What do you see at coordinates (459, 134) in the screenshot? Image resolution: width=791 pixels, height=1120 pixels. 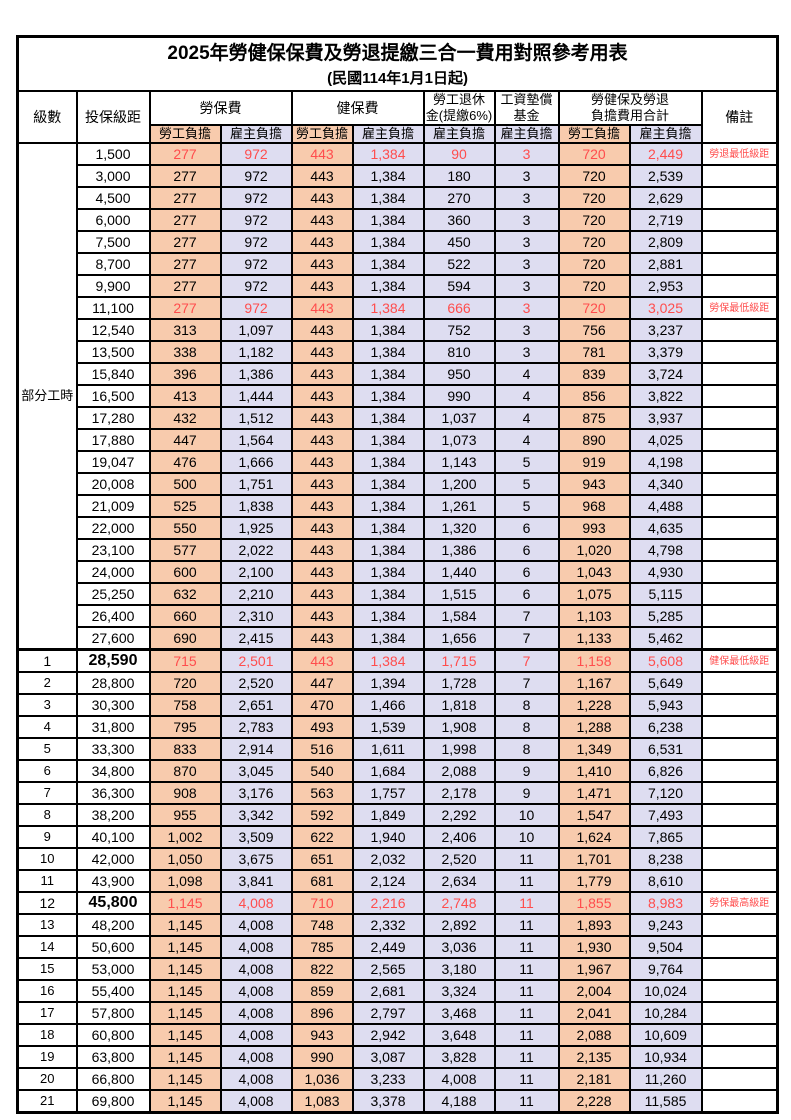 I see `subheader-pension-employer: 雇主負擔` at bounding box center [459, 134].